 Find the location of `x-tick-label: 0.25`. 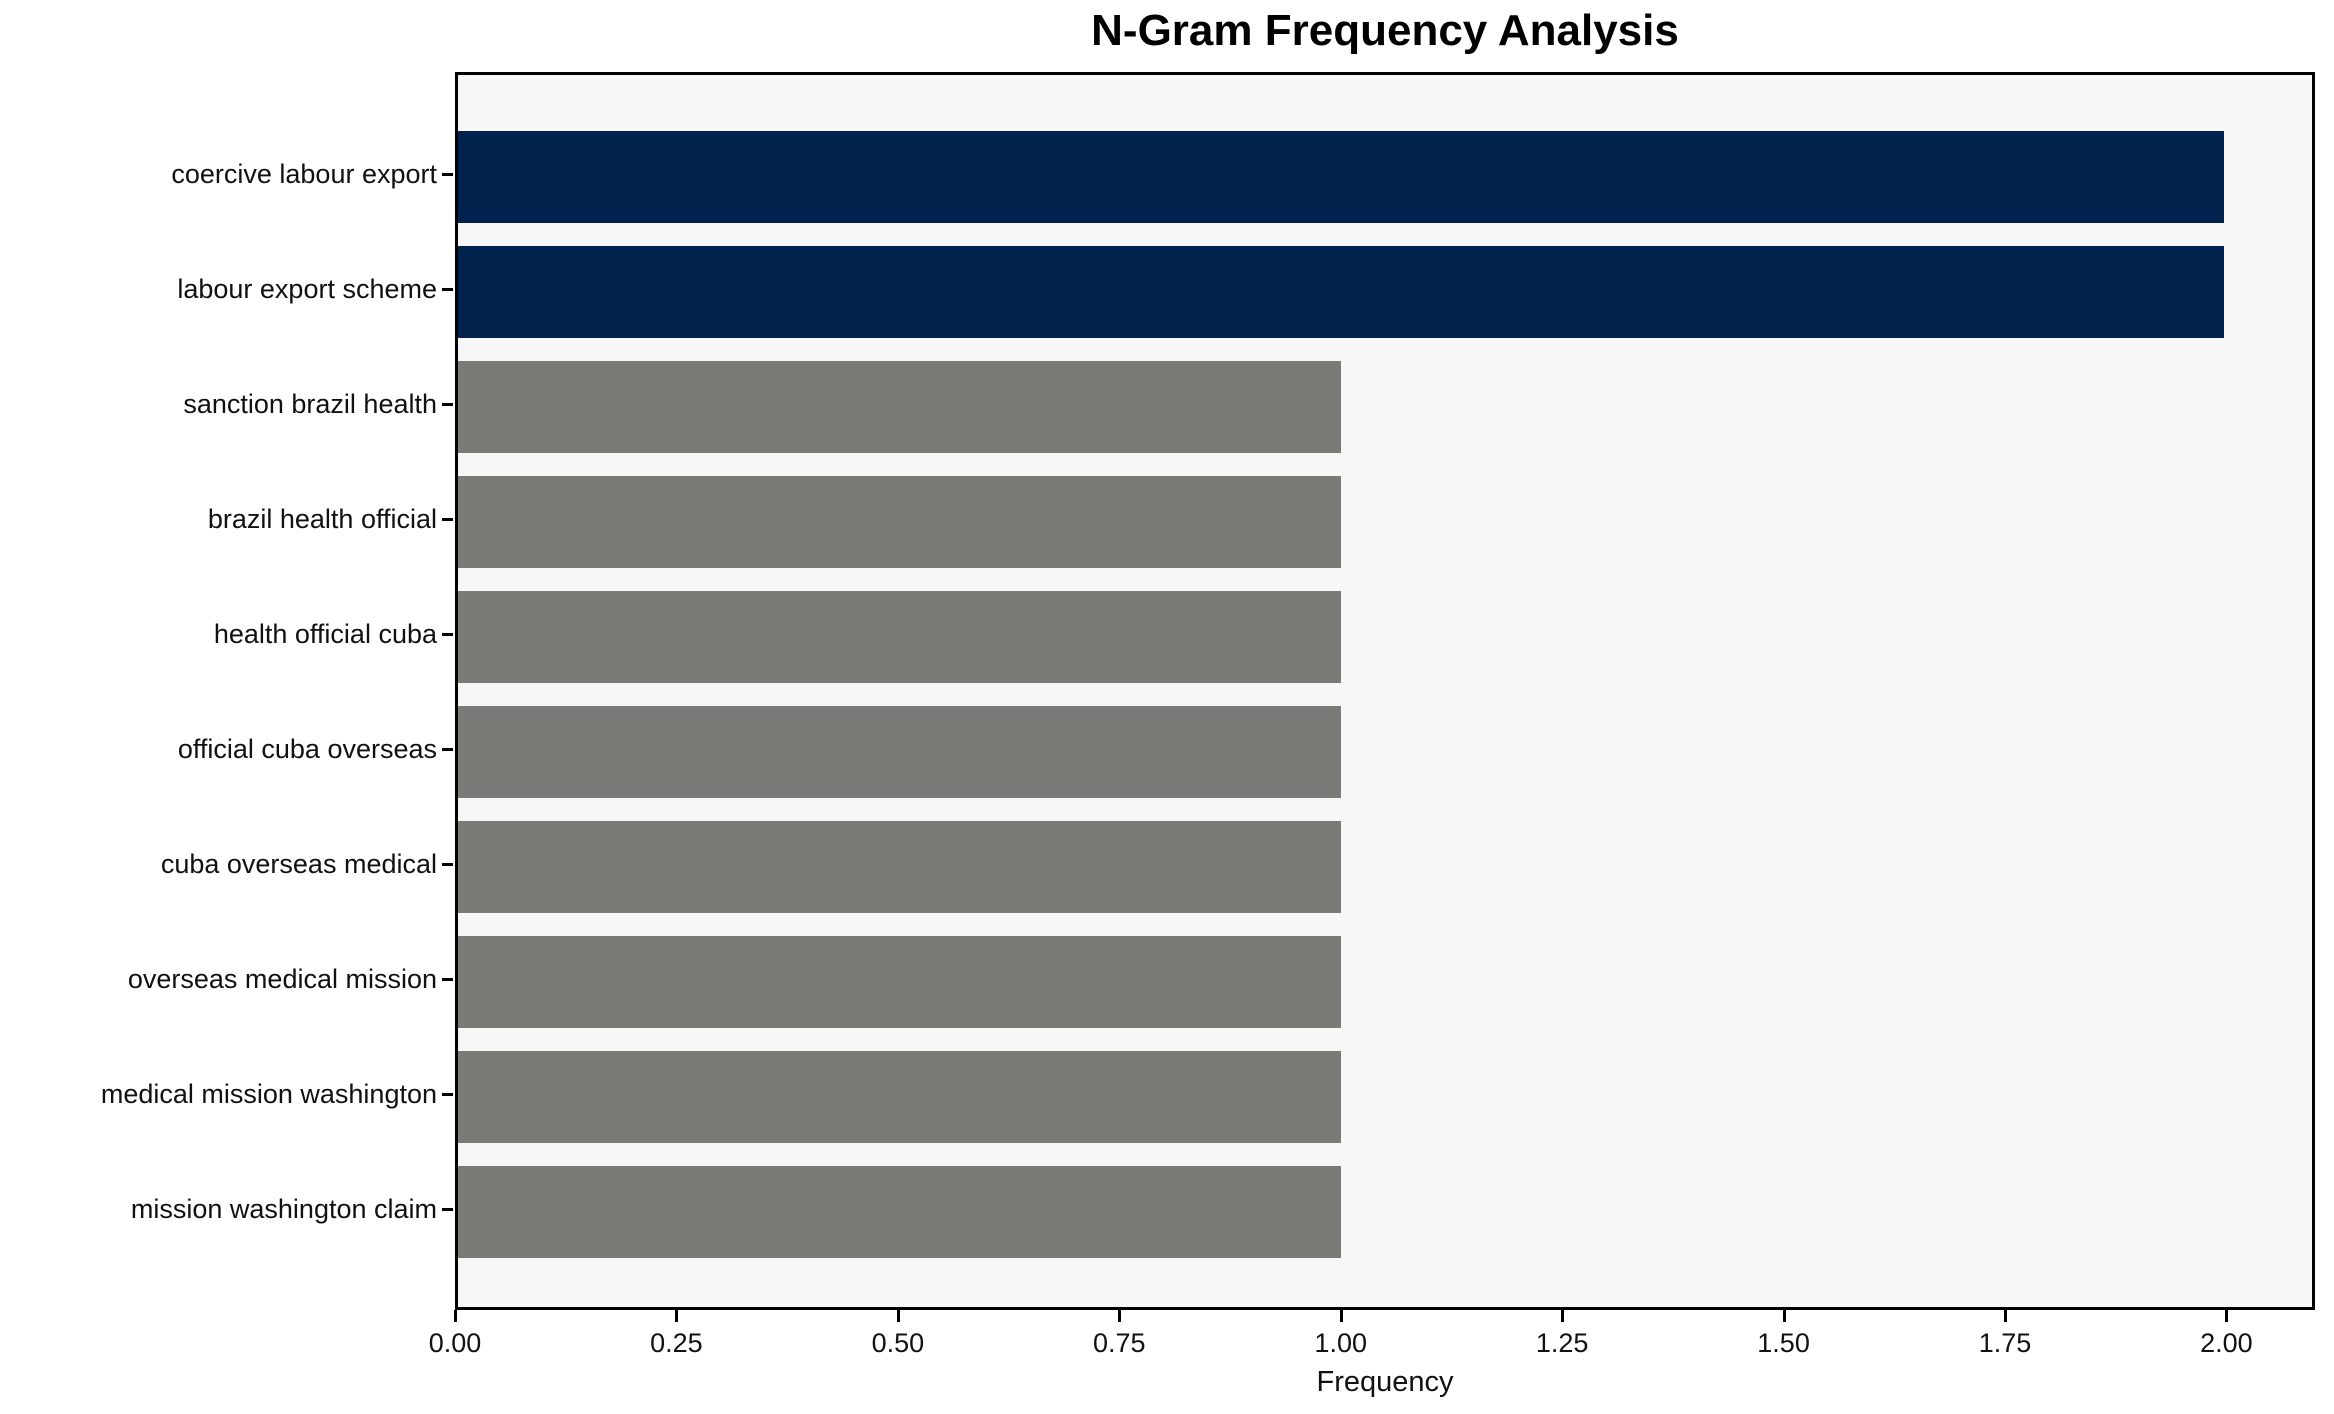

x-tick-label: 0.25 is located at coordinates (676, 1343).